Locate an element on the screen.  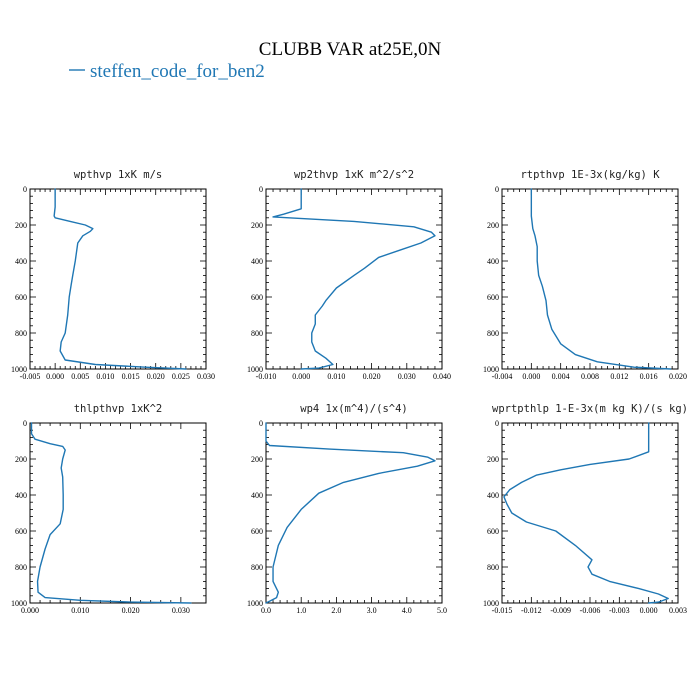
x-tick-label: 0.040 is located at coordinates (442, 376).